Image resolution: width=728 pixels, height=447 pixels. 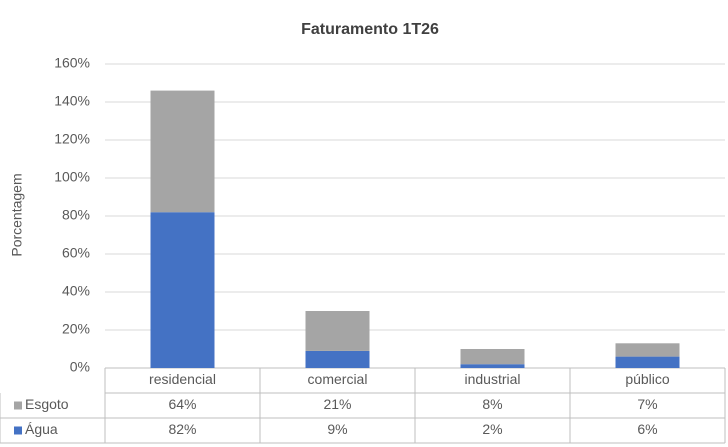 I want to click on y-tick-label: 140%, so click(x=72, y=101).